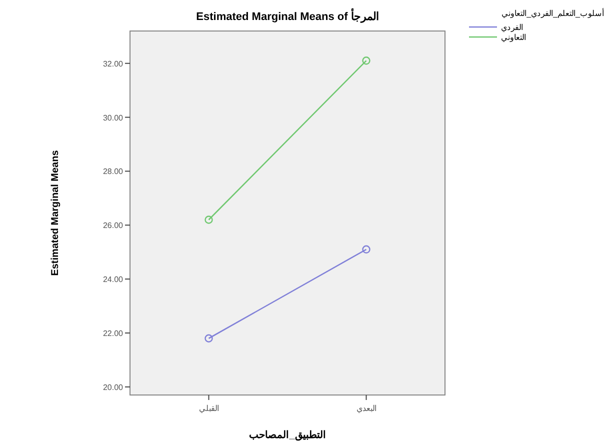 This screenshot has width=606, height=448. Describe the element at coordinates (553, 12) in the screenshot. I see `legend-title: أسلوب_التعلم_الفردي_التعاوني` at that location.